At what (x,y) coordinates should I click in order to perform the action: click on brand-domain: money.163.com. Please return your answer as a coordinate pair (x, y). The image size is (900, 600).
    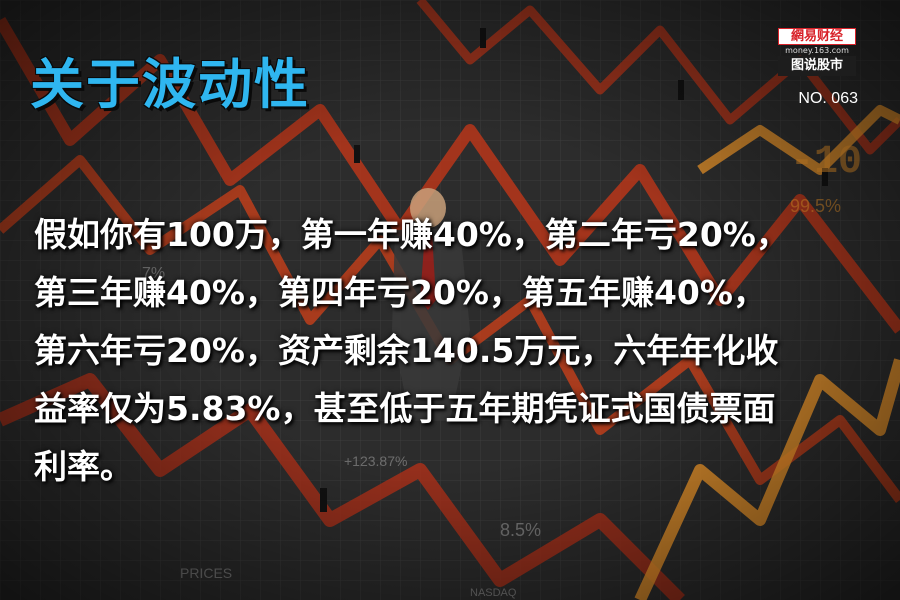
    Looking at the image, I should click on (817, 50).